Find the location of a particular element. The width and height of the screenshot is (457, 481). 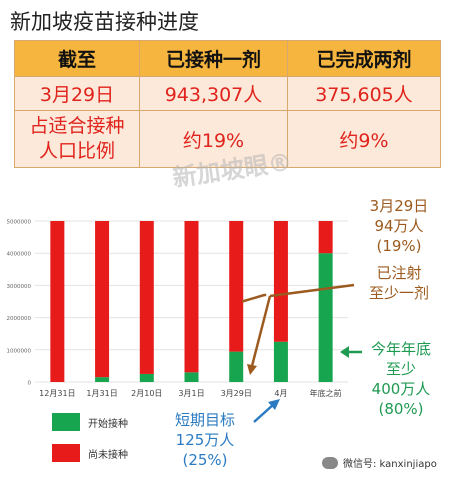

table-header-row: 截至 已接种一剂 已完成两剂 is located at coordinates (227, 58).